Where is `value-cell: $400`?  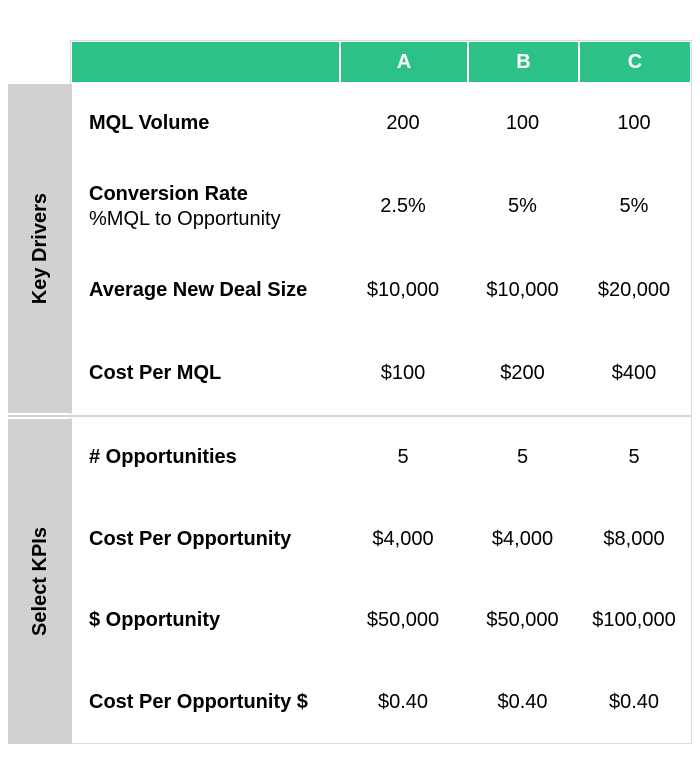
value-cell: $400 is located at coordinates (634, 372).